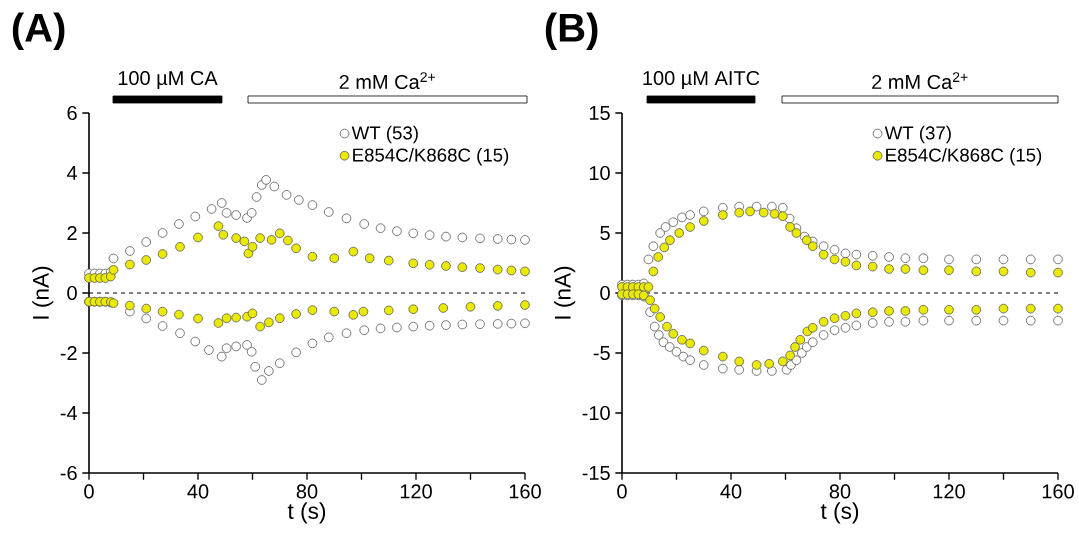 The width and height of the screenshot is (1079, 544). I want to click on y-tick-label: -2, so click(68, 353).